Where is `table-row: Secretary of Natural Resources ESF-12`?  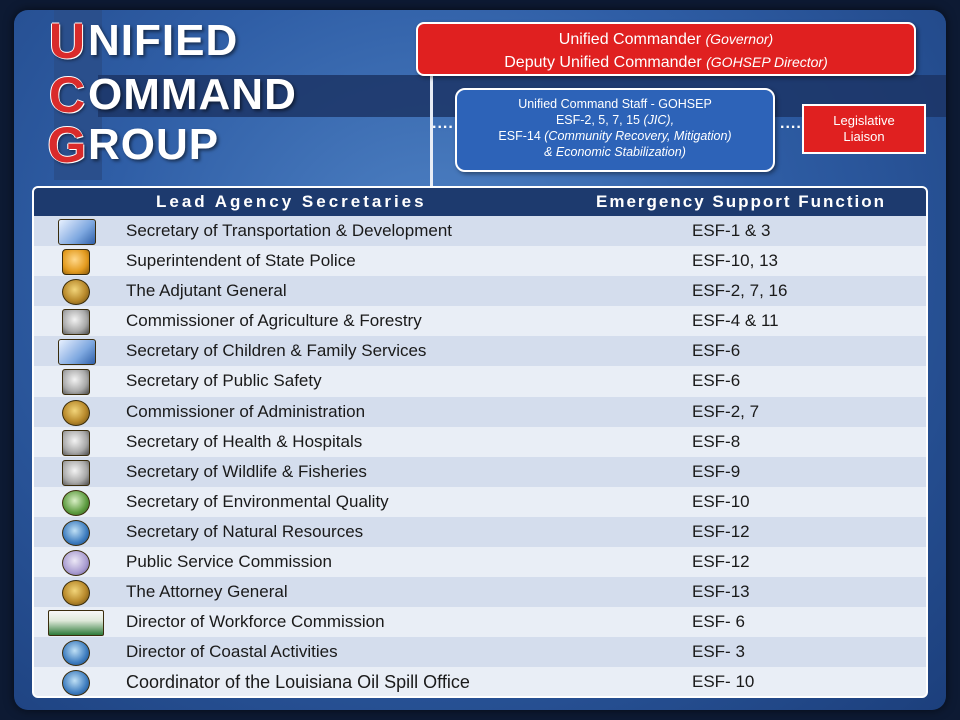
table-row: Secretary of Natural Resources ESF-12 is located at coordinates (480, 532).